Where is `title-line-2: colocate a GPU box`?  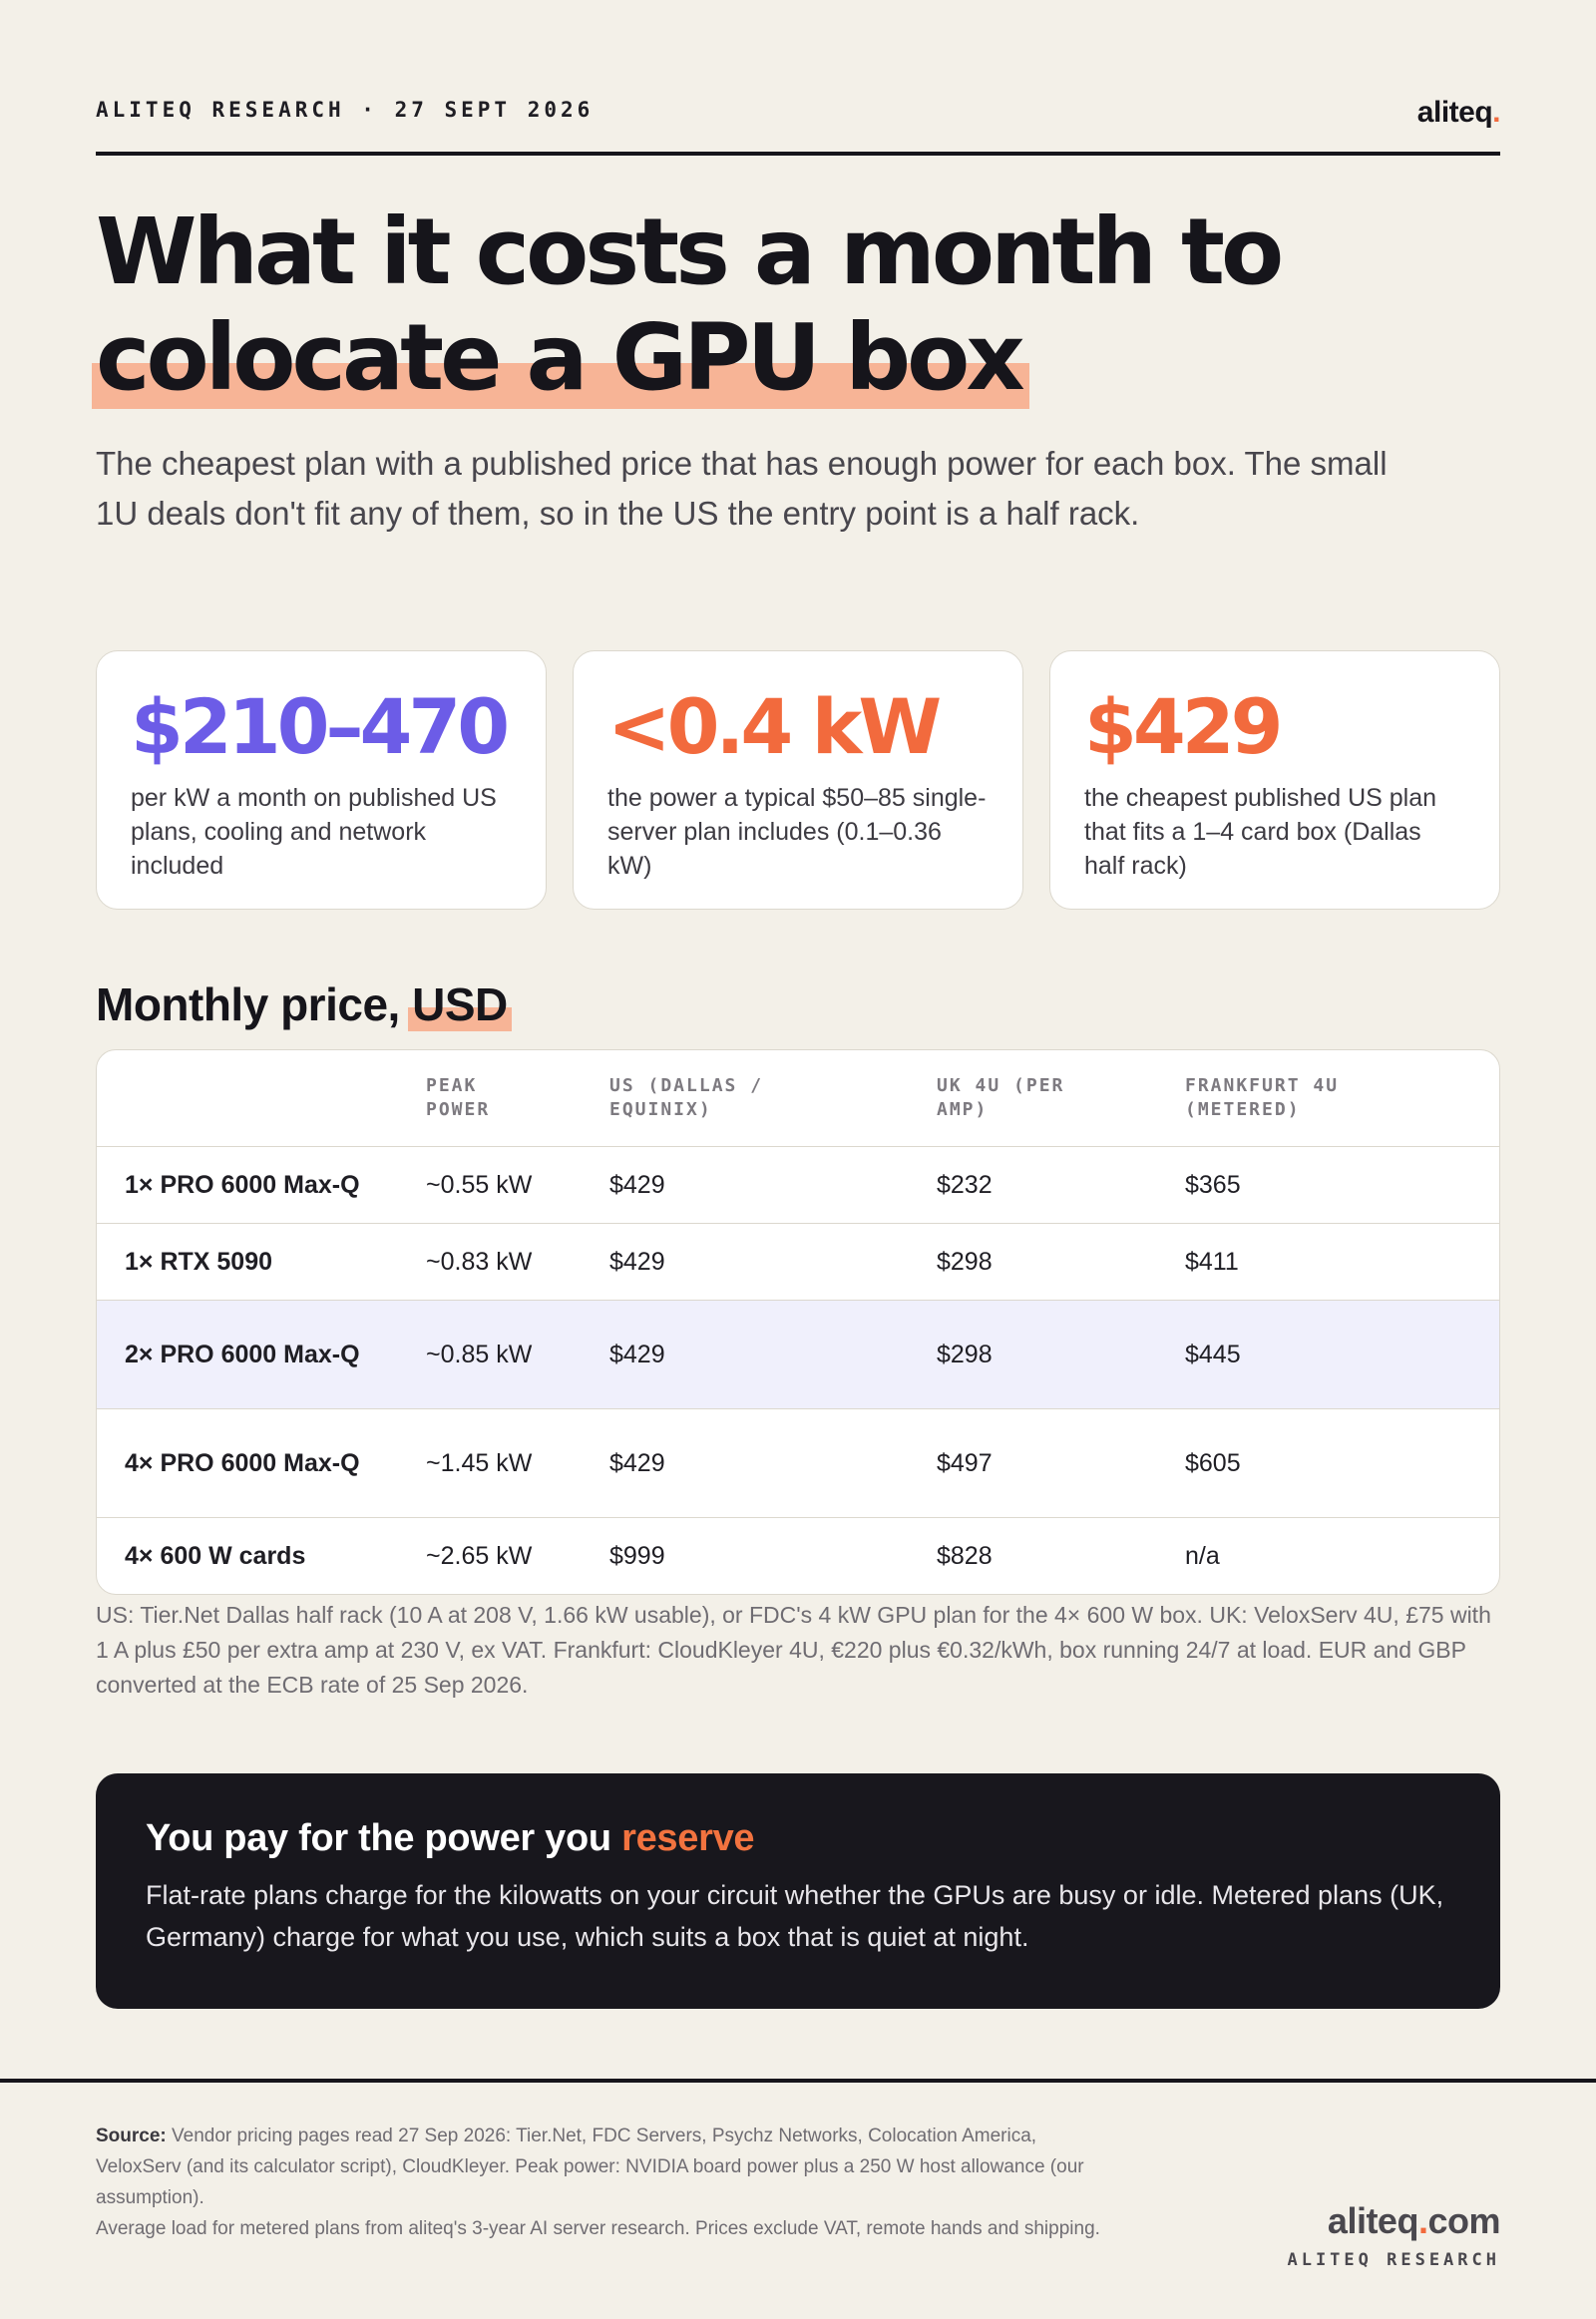
title-line-2: colocate a GPU box is located at coordinates (560, 358).